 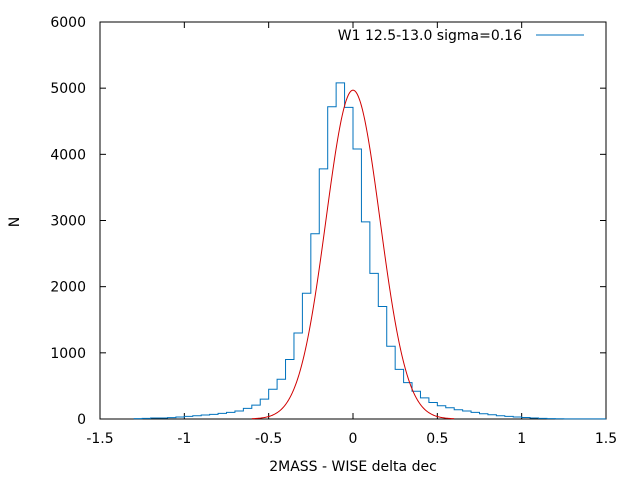 What do you see at coordinates (15, 222) in the screenshot?
I see `y-axis-label: N` at bounding box center [15, 222].